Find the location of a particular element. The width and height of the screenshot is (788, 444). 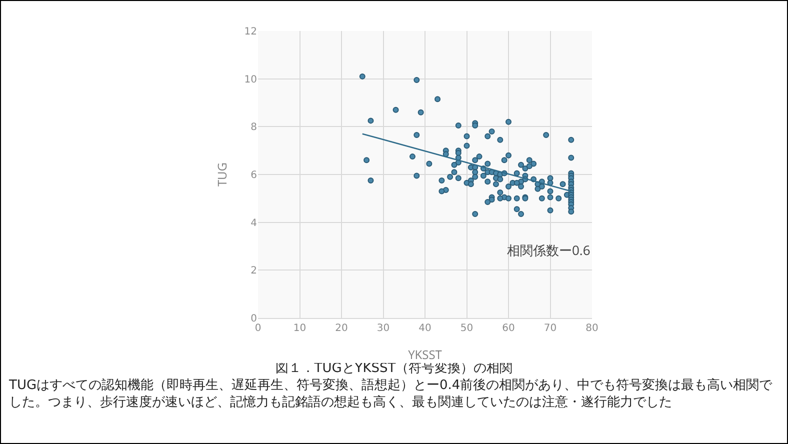

x-tick-label: 70 is located at coordinates (550, 328).